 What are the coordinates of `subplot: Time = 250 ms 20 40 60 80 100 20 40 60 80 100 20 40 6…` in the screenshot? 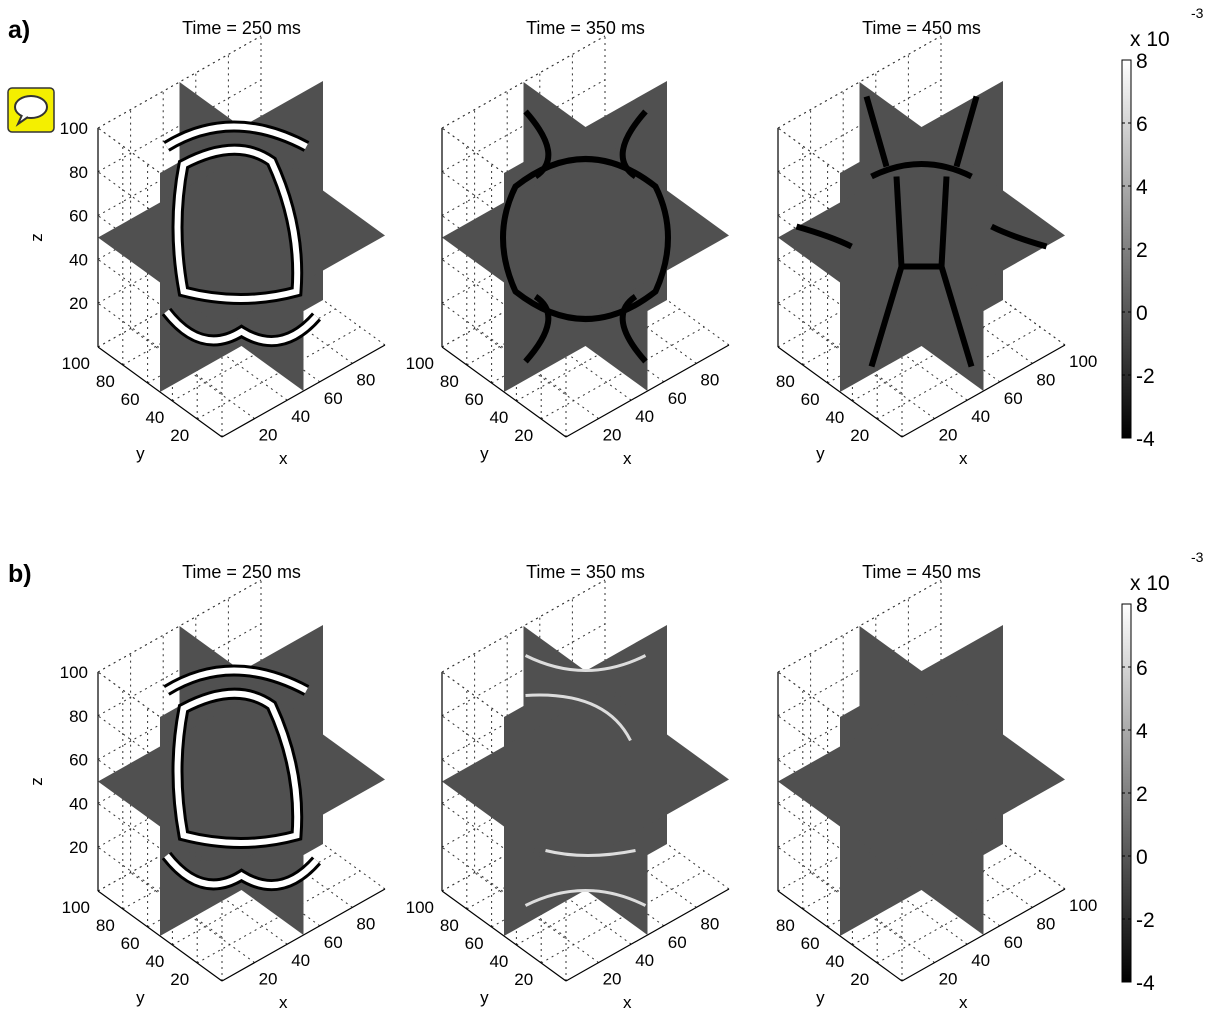 It's located at (206, 787).